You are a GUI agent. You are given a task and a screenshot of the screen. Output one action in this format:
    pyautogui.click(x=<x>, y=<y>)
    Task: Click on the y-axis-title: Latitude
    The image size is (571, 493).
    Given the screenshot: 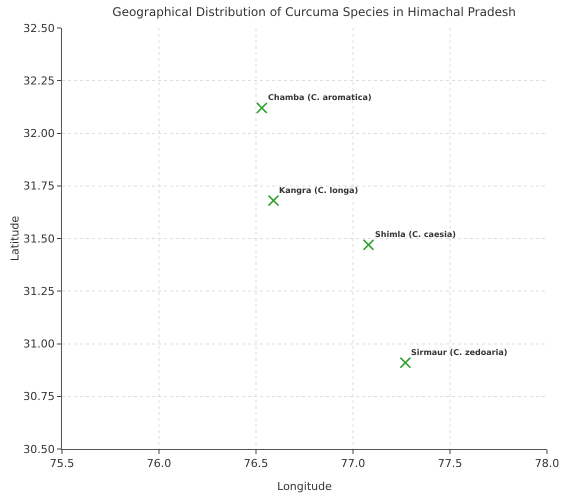 What is the action you would take?
    pyautogui.click(x=15, y=239)
    